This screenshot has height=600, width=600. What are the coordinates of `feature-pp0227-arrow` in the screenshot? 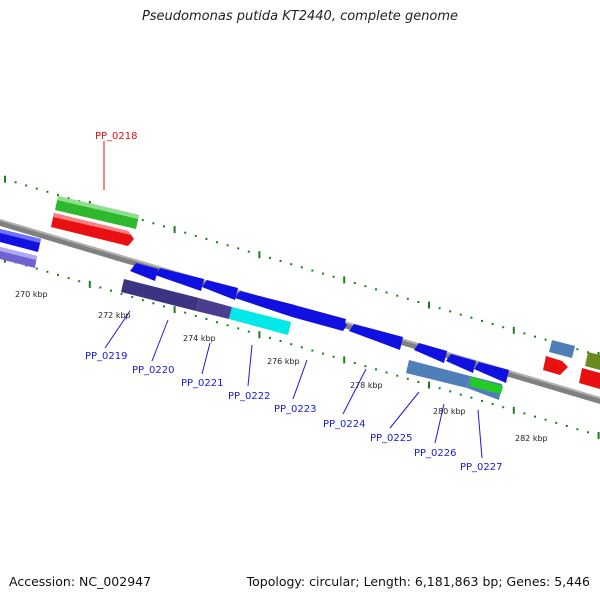 It's located at (491, 372).